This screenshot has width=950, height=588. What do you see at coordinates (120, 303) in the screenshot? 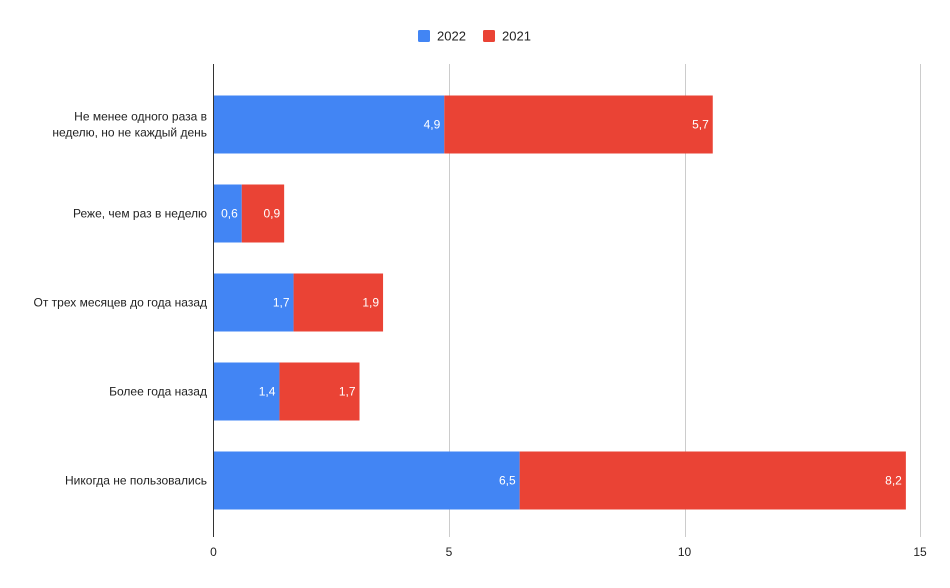
I see `category-label-2: От трех месяцев до года назад` at bounding box center [120, 303].